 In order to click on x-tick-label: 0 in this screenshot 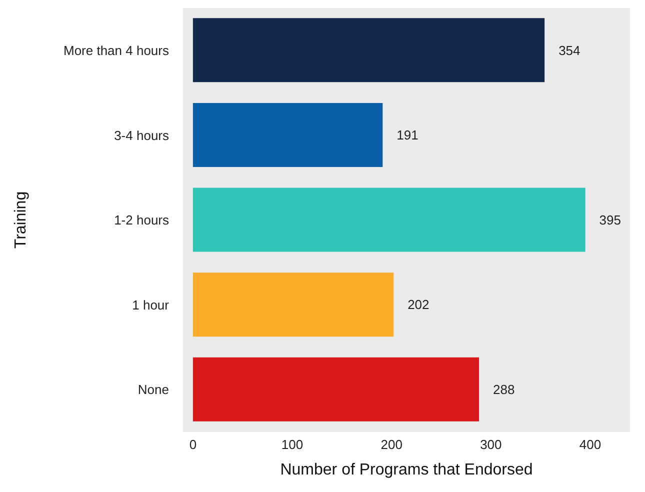, I will do `click(193, 444)`.